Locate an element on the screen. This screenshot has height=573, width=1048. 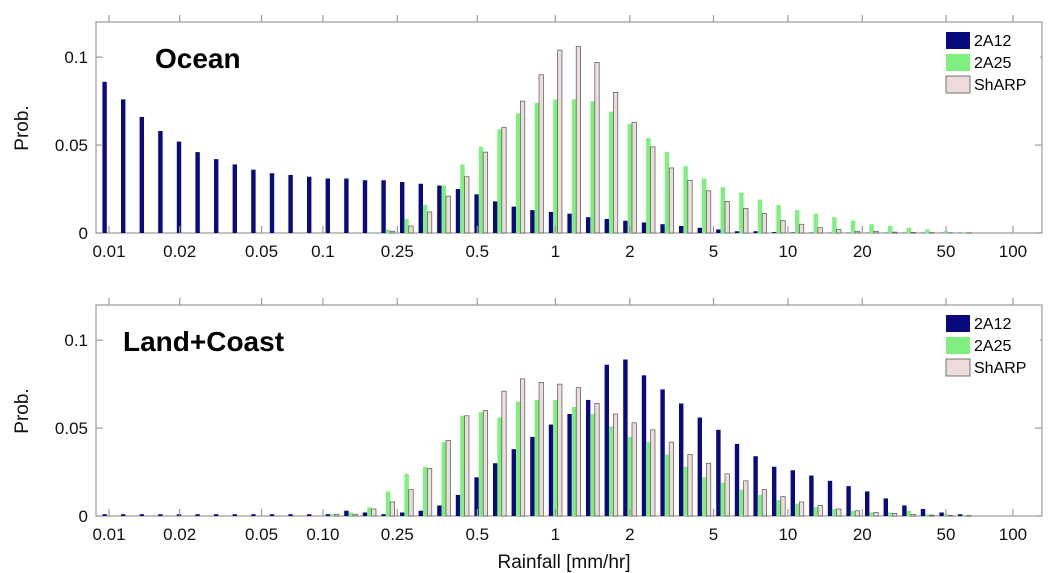
x-tick-label: 20 is located at coordinates (862, 251).